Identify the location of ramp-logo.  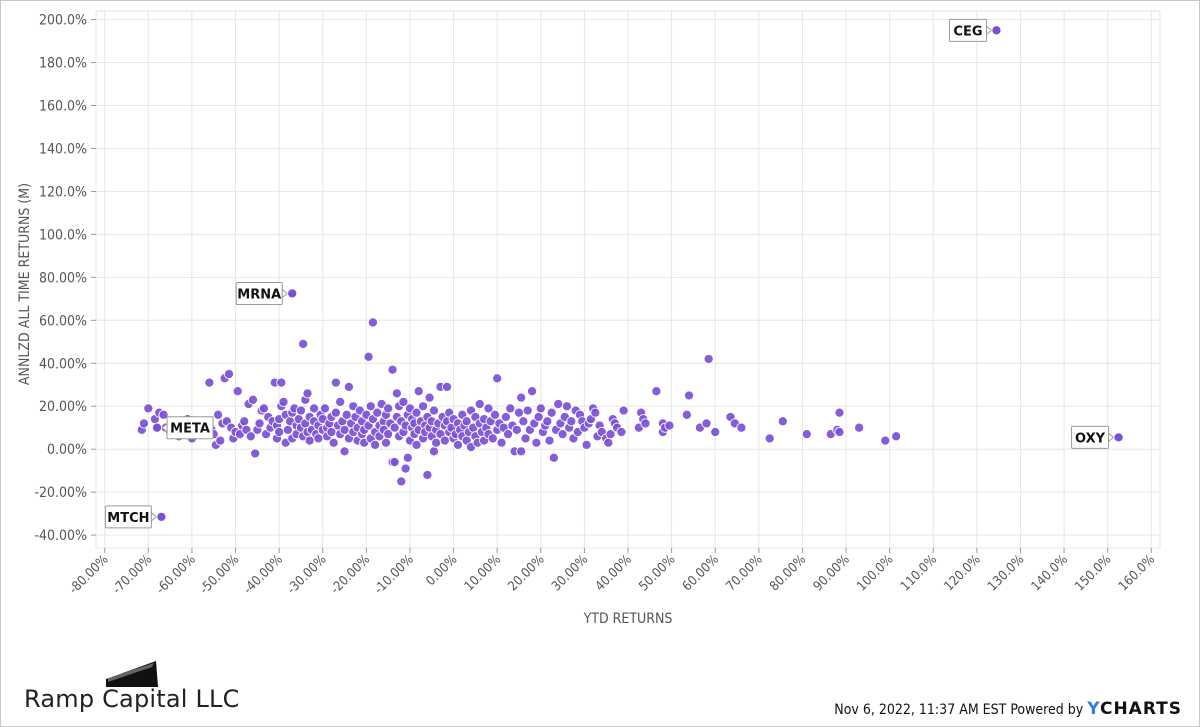
(132, 674).